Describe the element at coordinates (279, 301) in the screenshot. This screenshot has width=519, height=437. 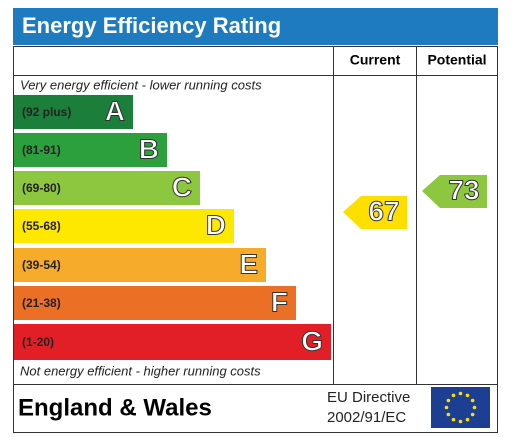
I see `band-letter: F` at that location.